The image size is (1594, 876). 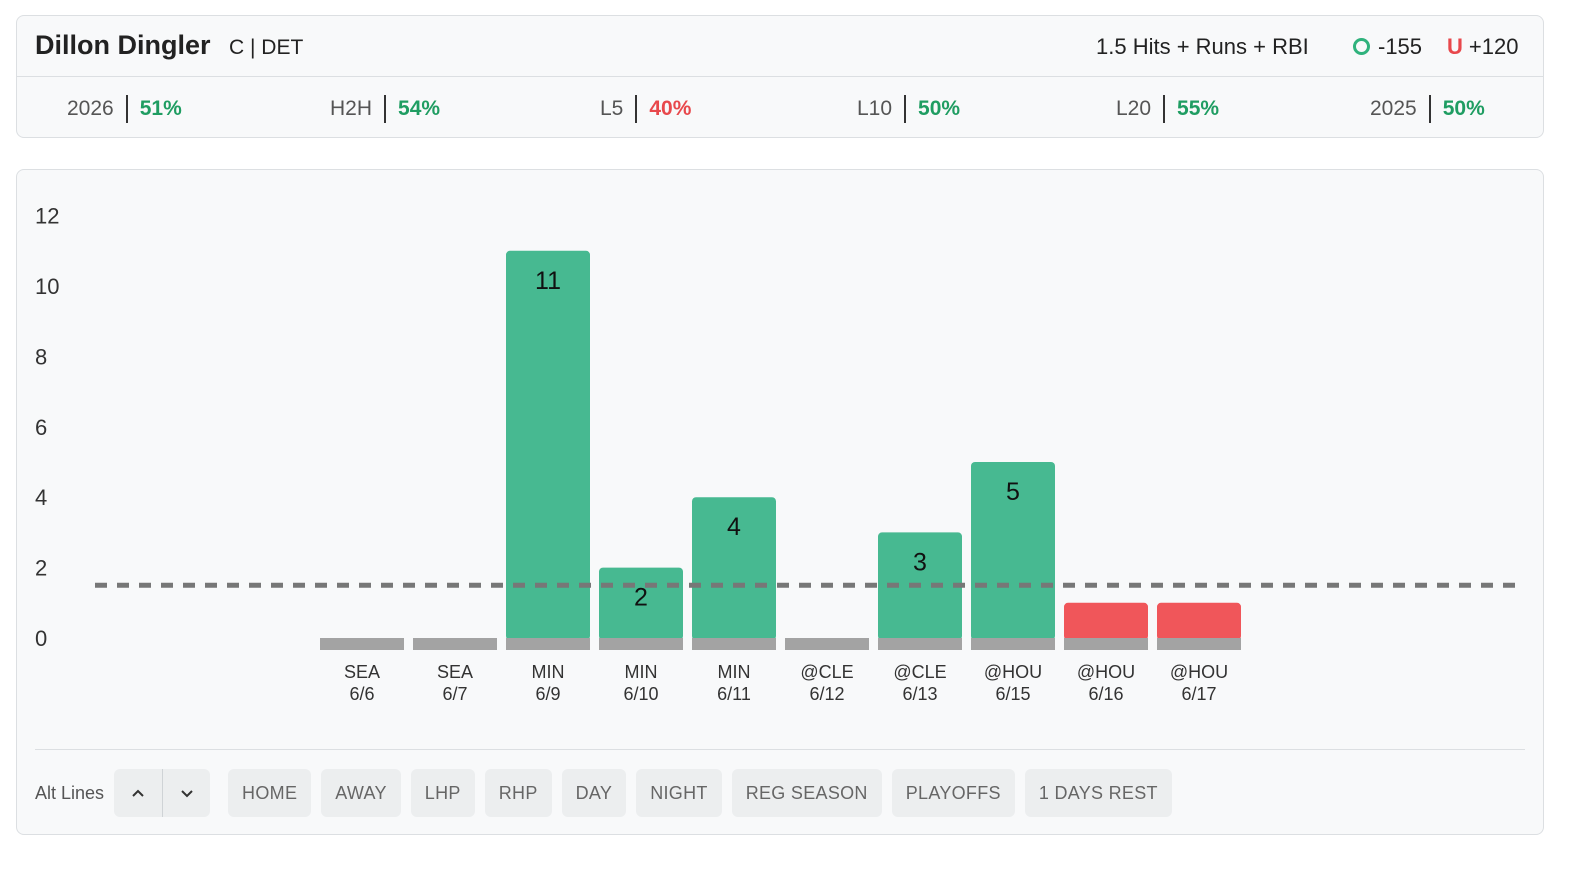 I want to click on filter-days-rest-button: 1 DAYS REST, so click(x=1098, y=793).